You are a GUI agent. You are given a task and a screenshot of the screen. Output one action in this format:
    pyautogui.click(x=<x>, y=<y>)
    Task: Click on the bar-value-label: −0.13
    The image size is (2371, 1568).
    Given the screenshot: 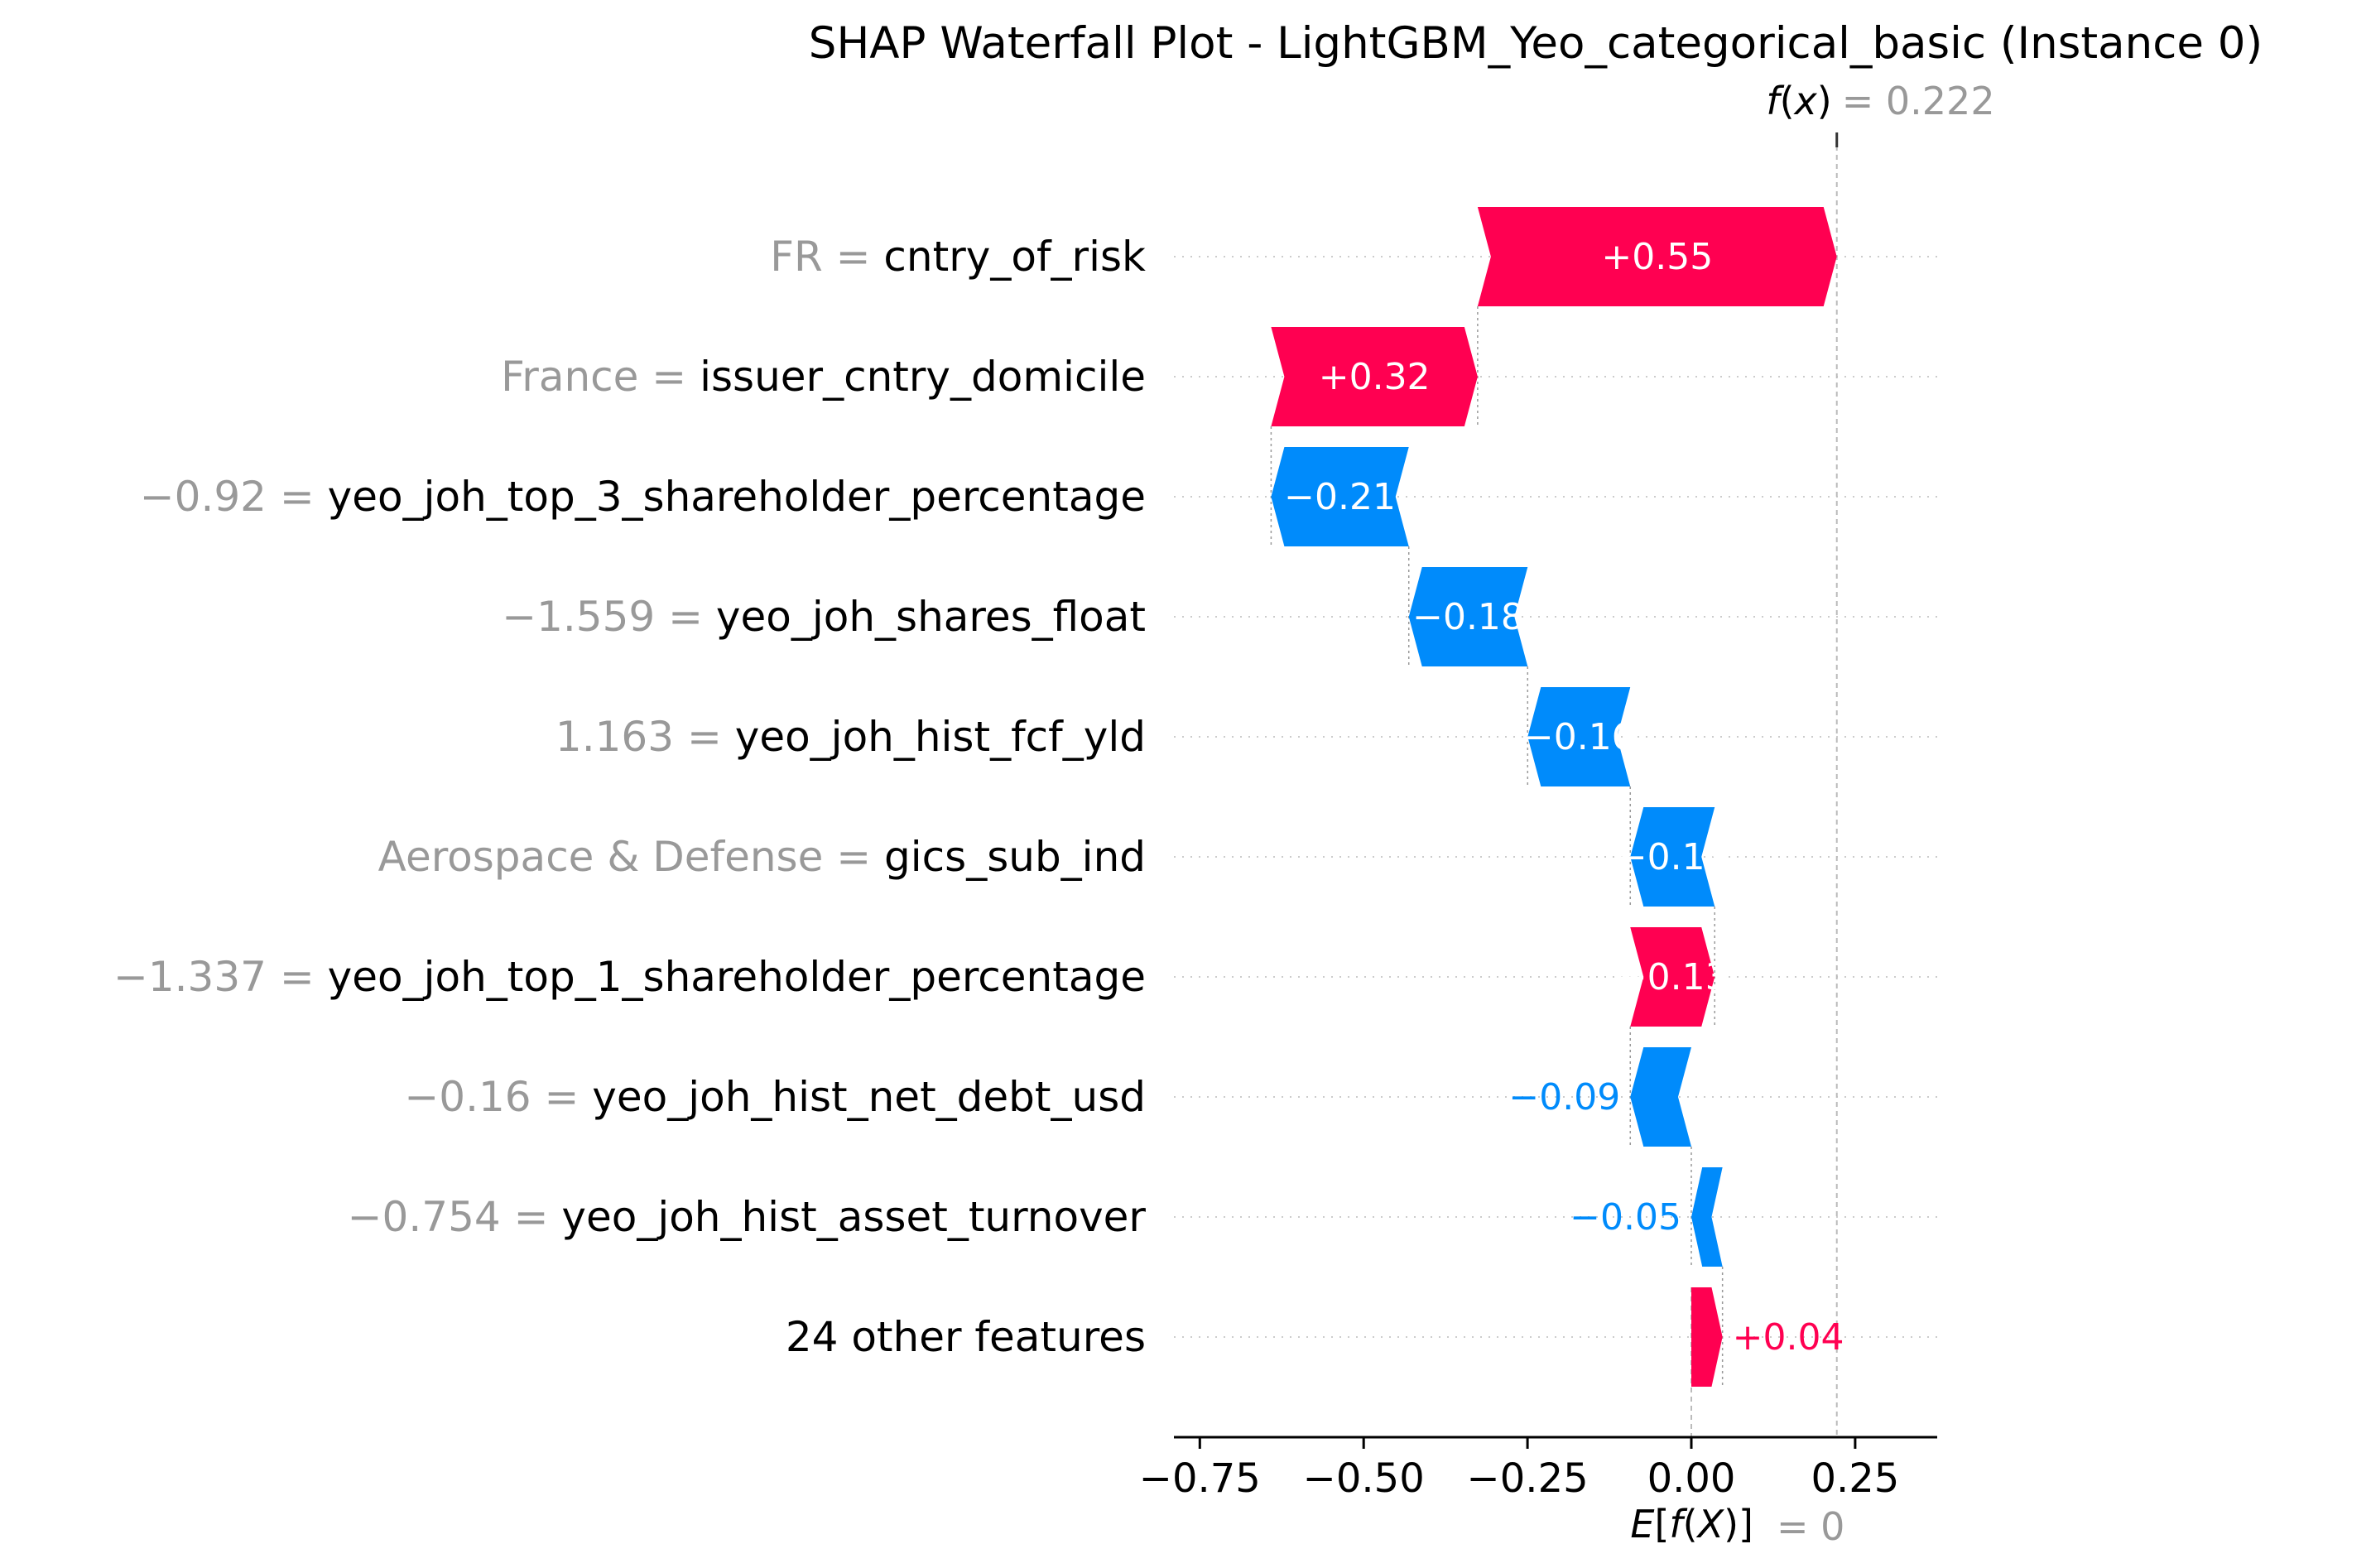 What is the action you would take?
    pyautogui.click(x=1673, y=857)
    